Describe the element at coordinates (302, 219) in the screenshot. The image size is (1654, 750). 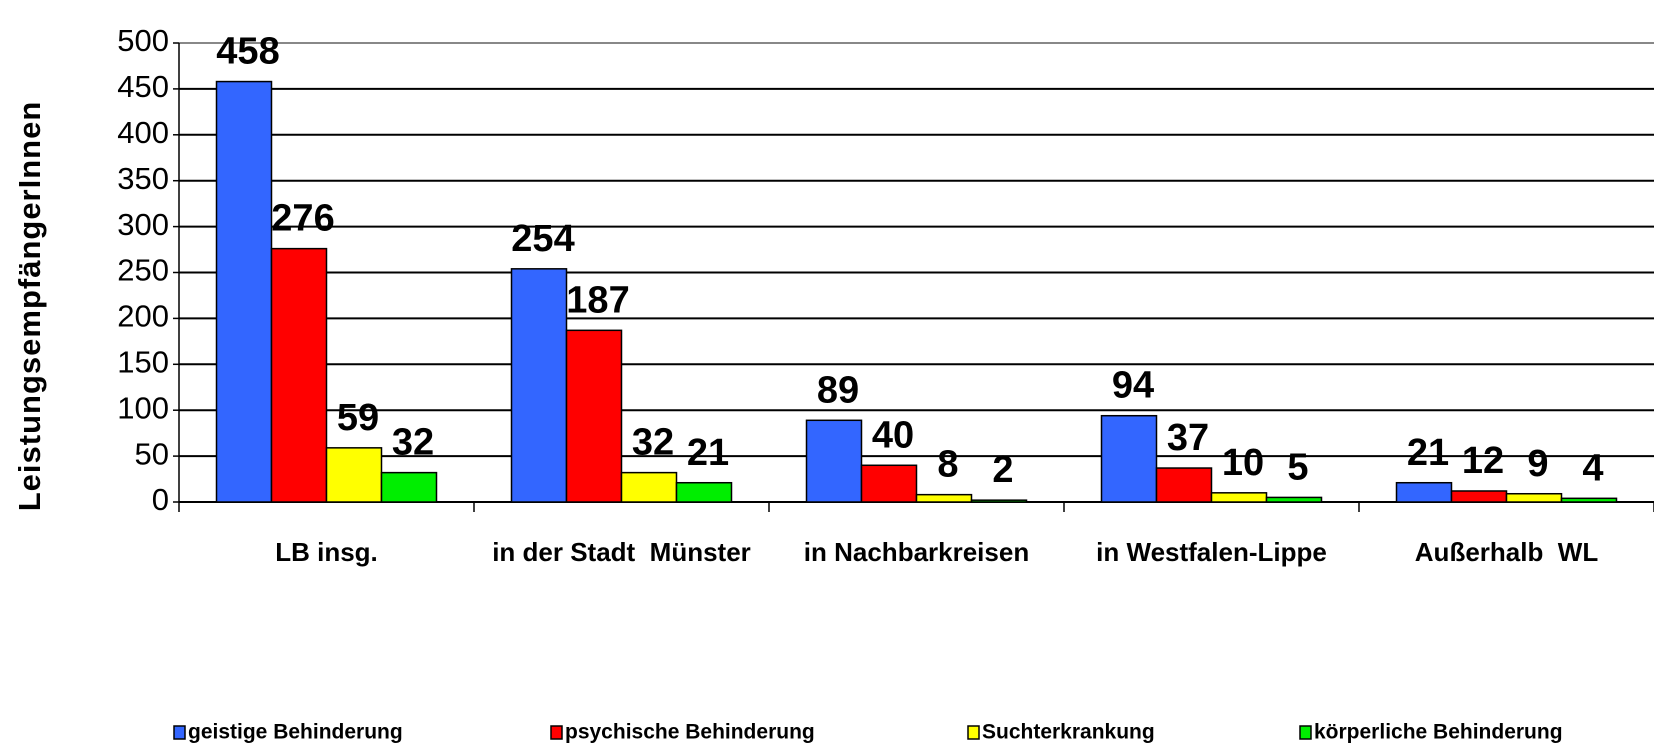
I see `data-label: 276` at that location.